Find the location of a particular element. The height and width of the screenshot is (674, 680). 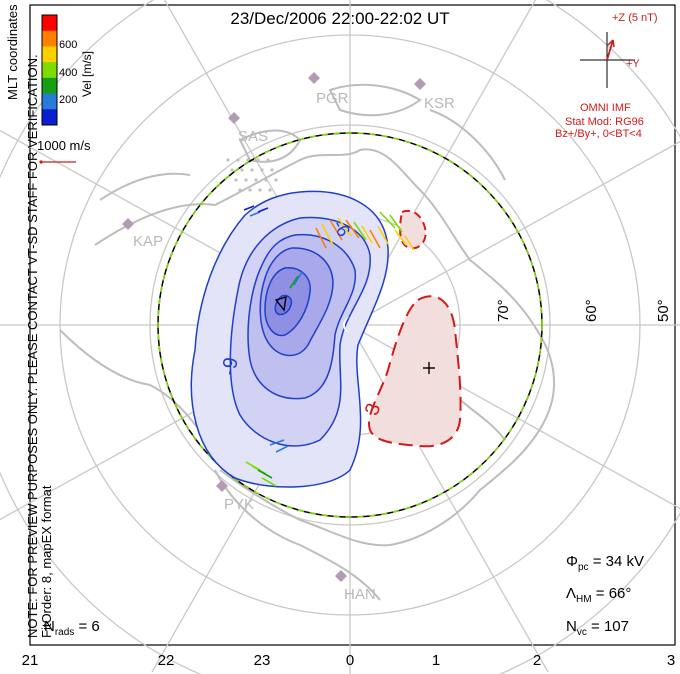

pole-marker is located at coordinates (347, 325).